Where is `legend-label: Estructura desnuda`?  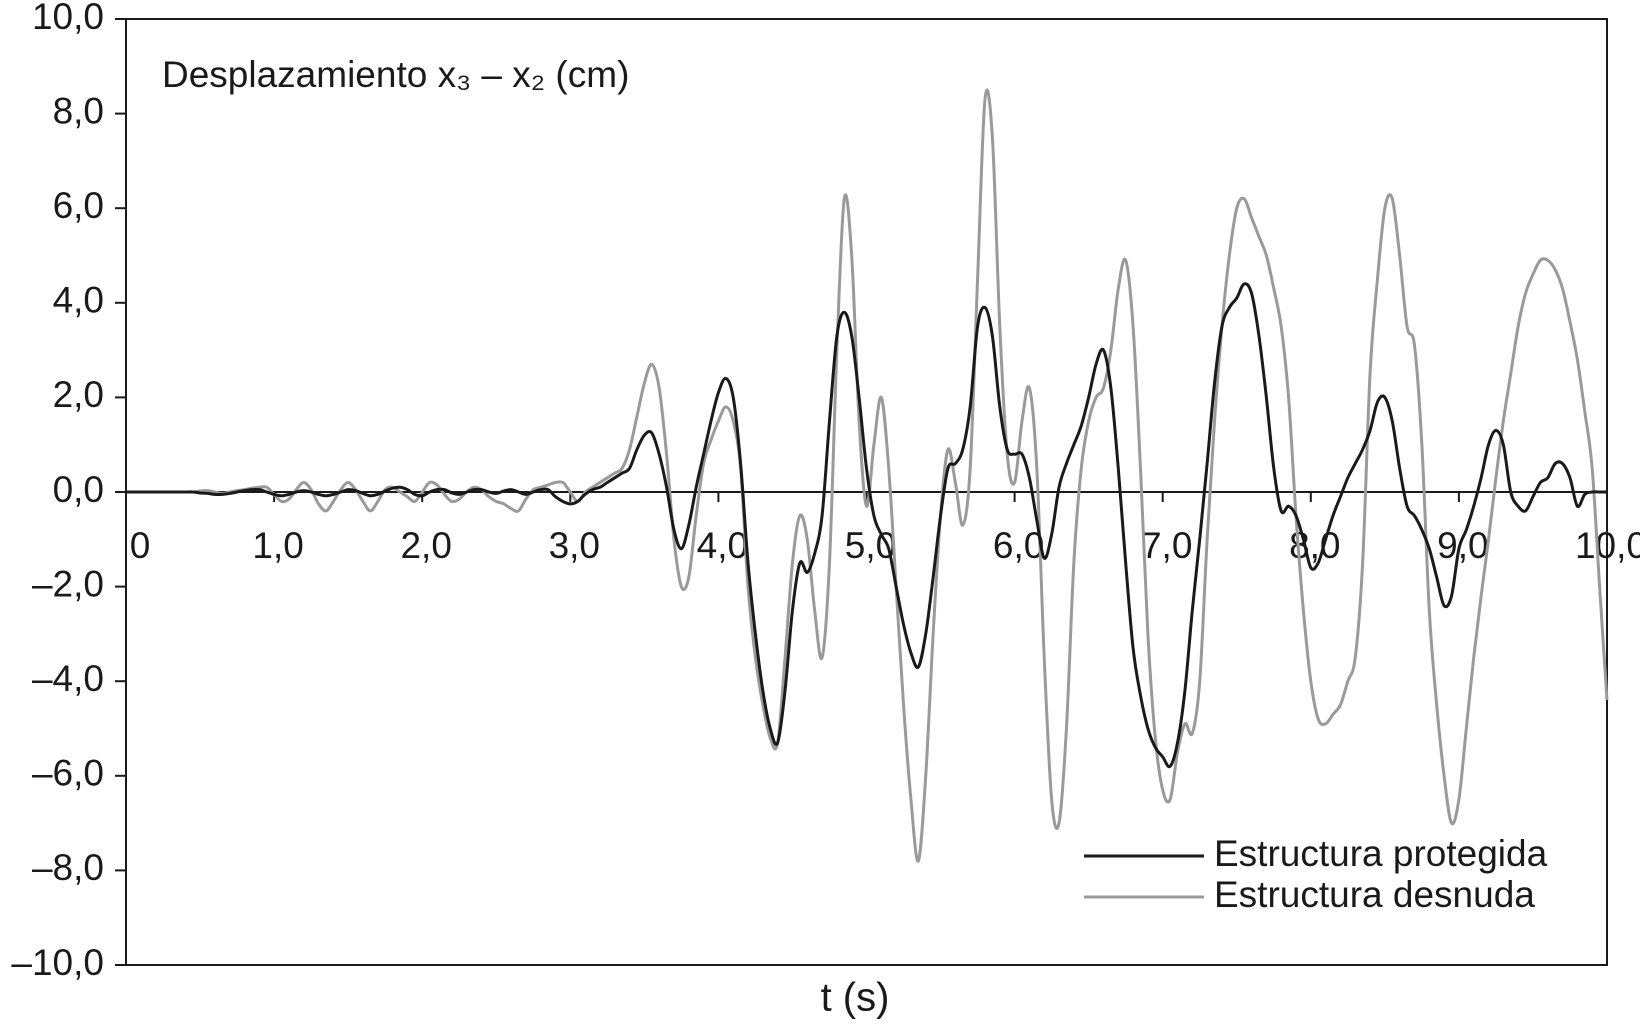 legend-label: Estructura desnuda is located at coordinates (1374, 894).